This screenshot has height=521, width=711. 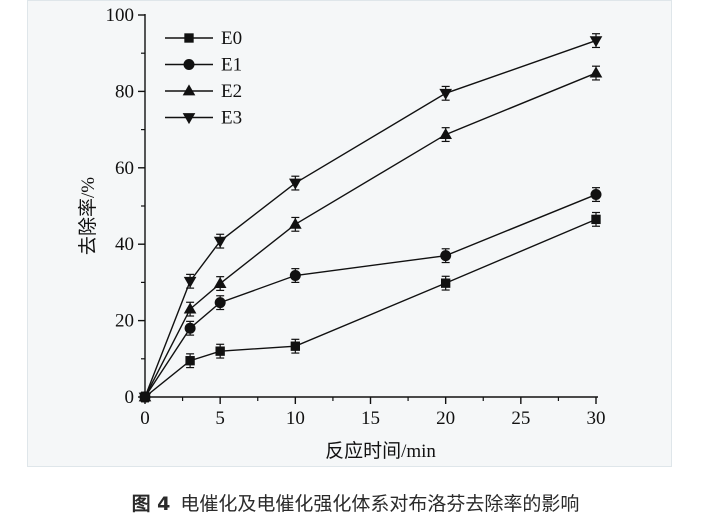 What do you see at coordinates (520, 418) in the screenshot?
I see `x-tick-label: 25` at bounding box center [520, 418].